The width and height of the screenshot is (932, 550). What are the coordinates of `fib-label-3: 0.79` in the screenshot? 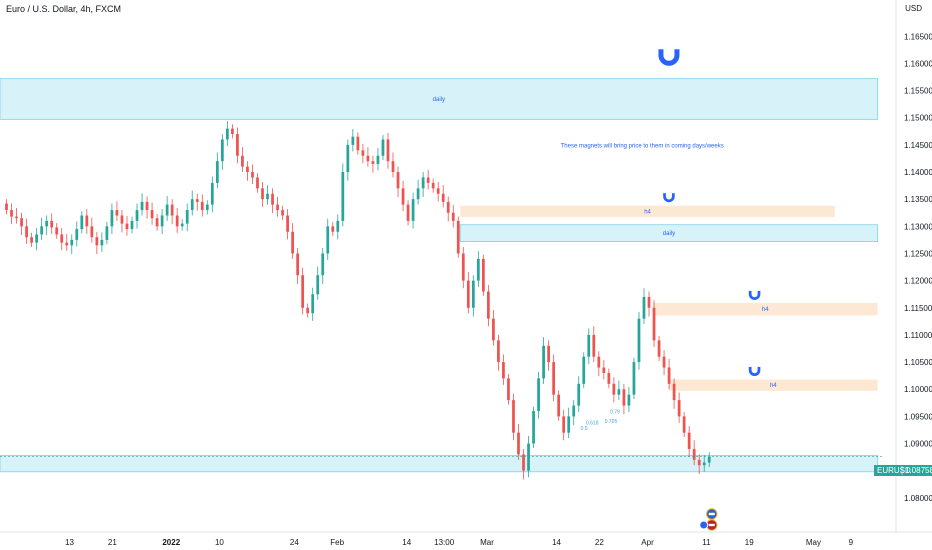 It's located at (615, 413).